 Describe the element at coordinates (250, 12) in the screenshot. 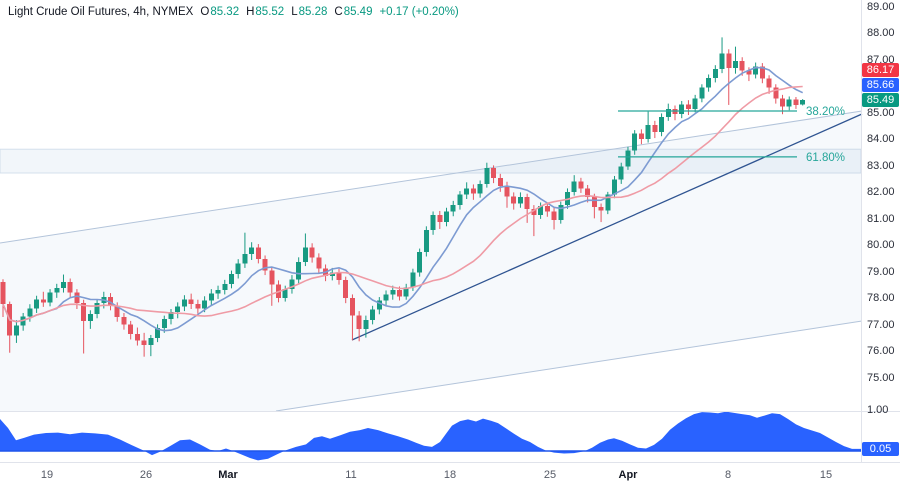

I see `ohlc-high-label: H` at that location.